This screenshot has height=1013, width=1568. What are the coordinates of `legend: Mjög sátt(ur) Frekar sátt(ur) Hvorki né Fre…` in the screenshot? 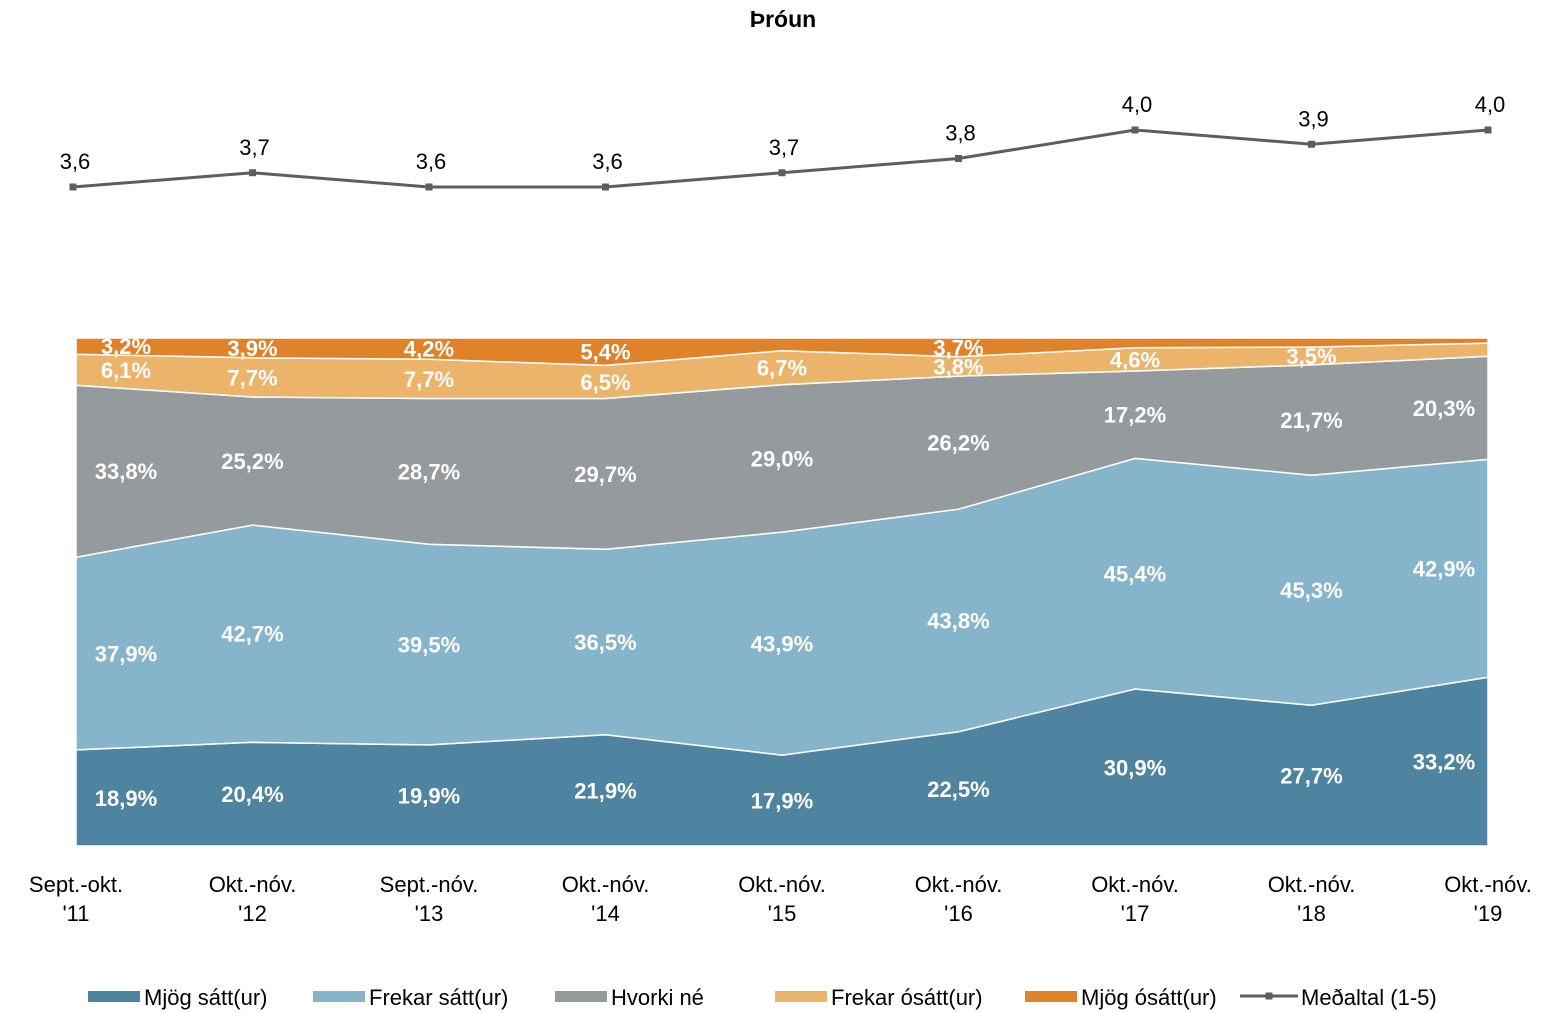 It's located at (762, 997).